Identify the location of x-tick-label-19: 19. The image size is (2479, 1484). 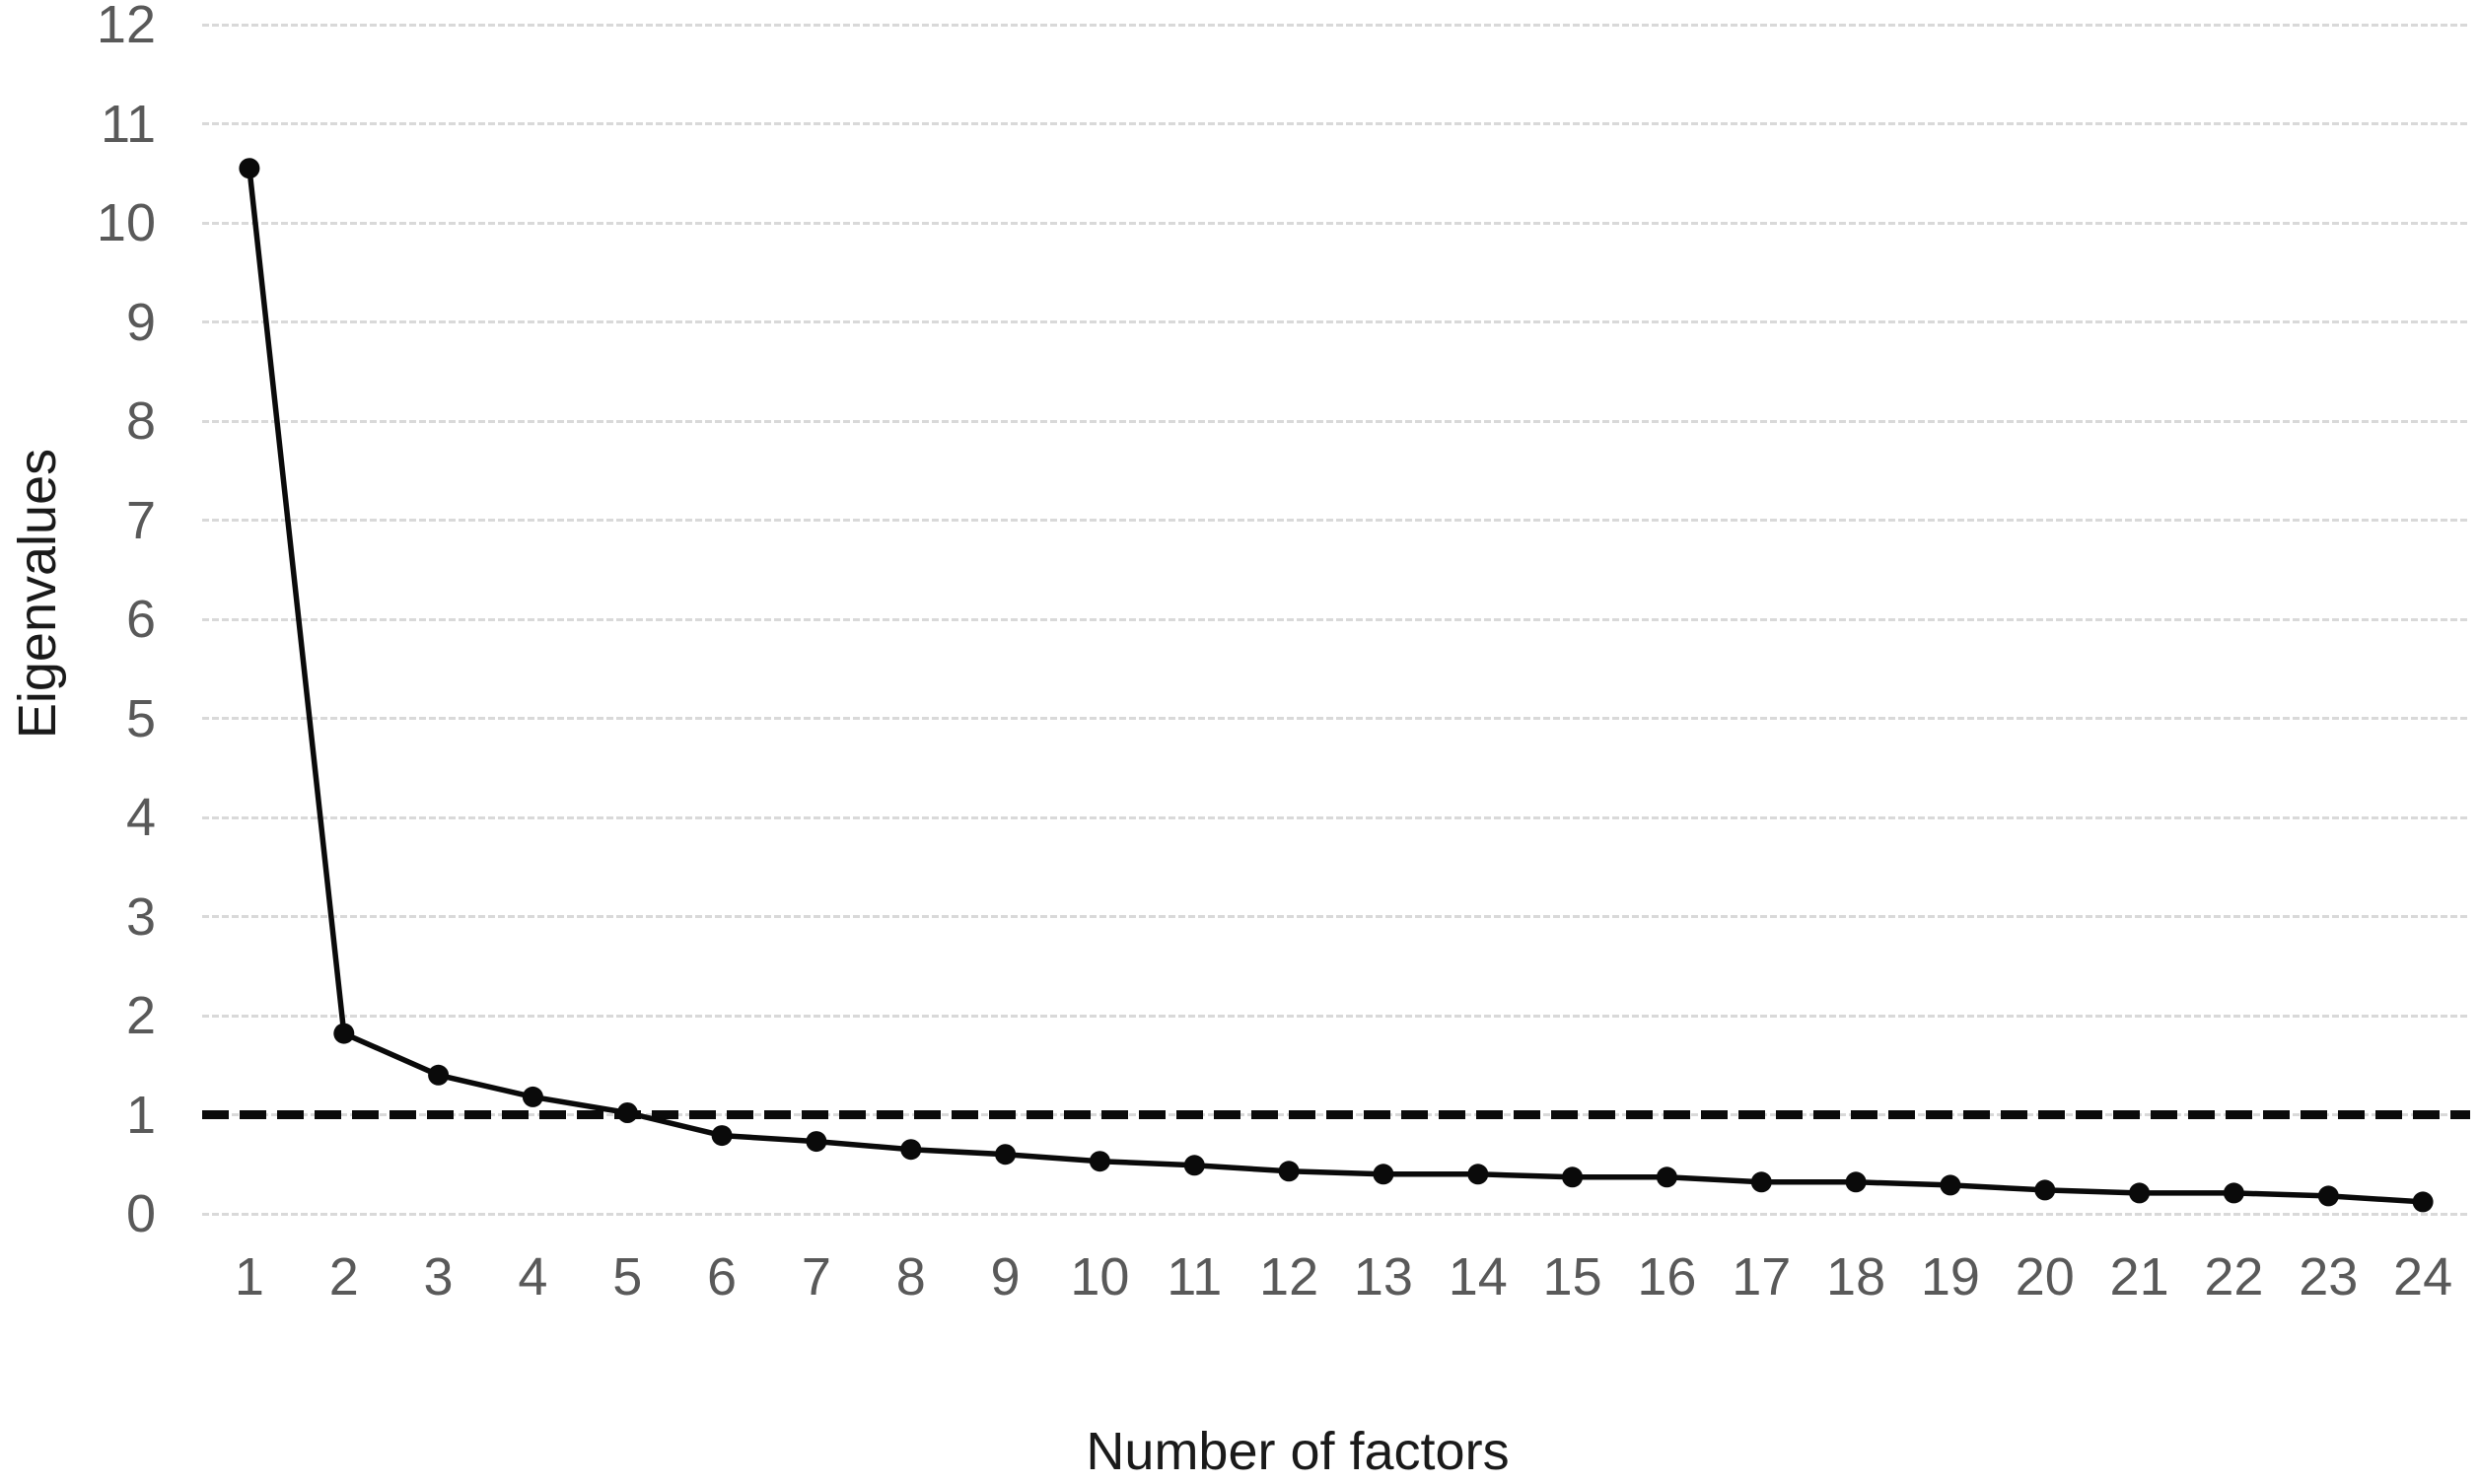
(1950, 1277).